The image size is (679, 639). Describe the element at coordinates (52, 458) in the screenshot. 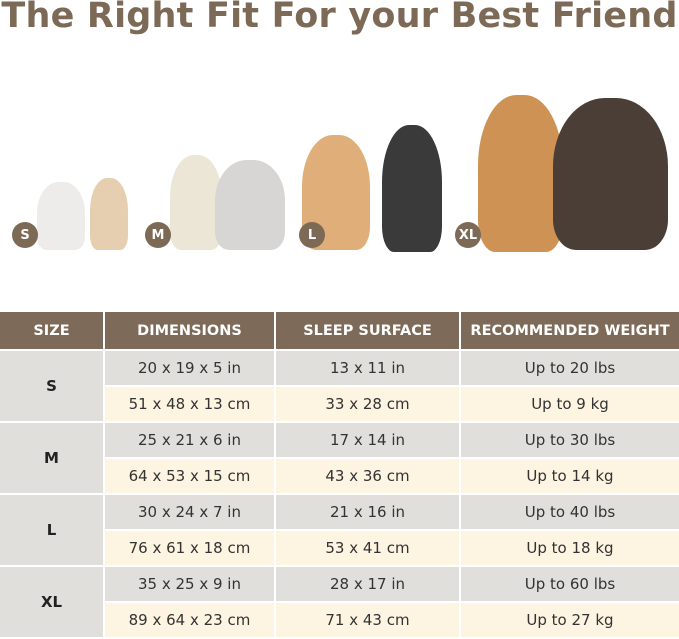

I see `size-cell: M` at that location.